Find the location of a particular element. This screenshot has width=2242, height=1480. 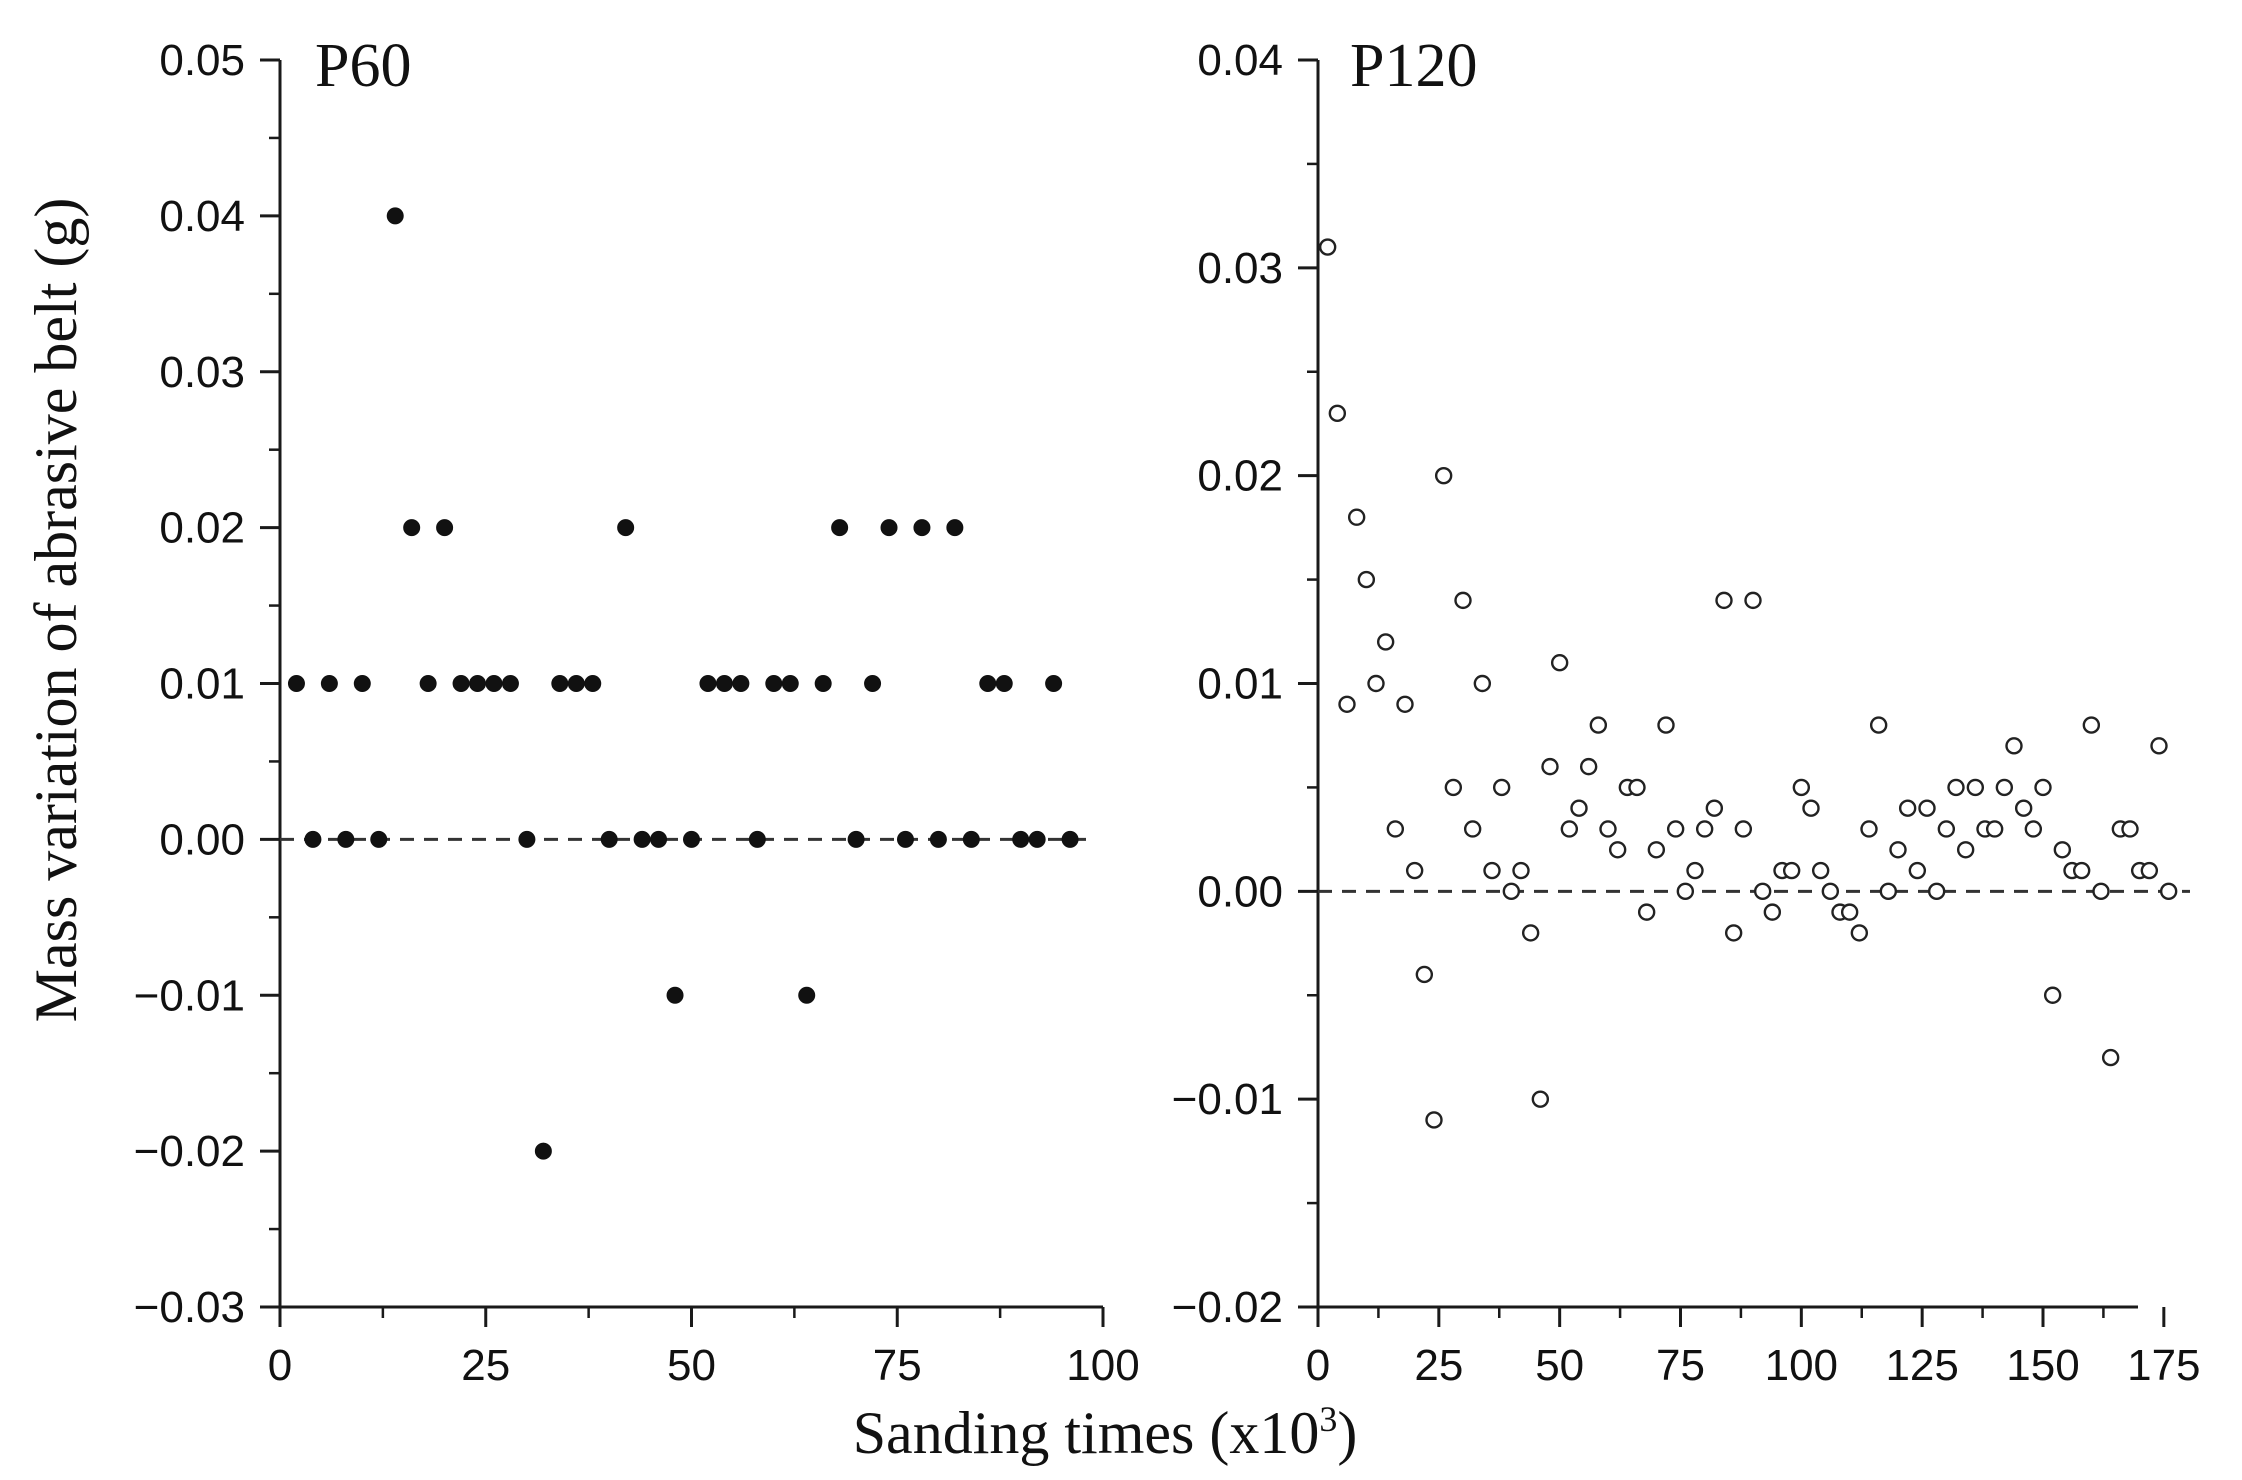

p120-x-tick-label: 25 is located at coordinates (1438, 1365).